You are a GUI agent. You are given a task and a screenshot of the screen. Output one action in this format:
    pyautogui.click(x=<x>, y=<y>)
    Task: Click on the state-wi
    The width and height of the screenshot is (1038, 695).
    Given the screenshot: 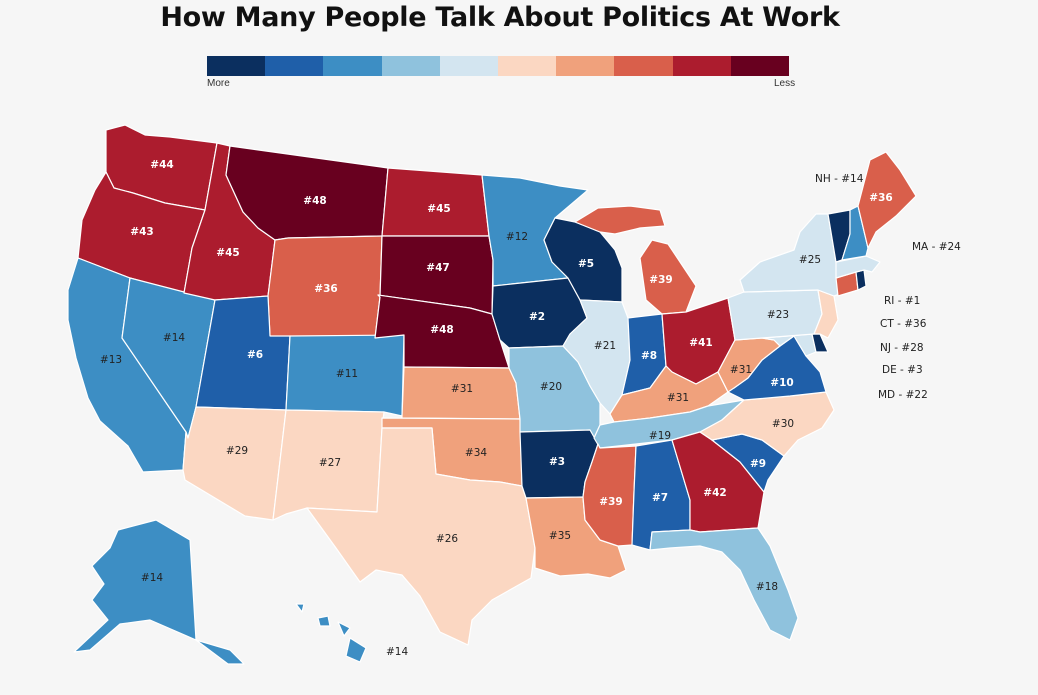 What is the action you would take?
    pyautogui.click(x=583, y=260)
    